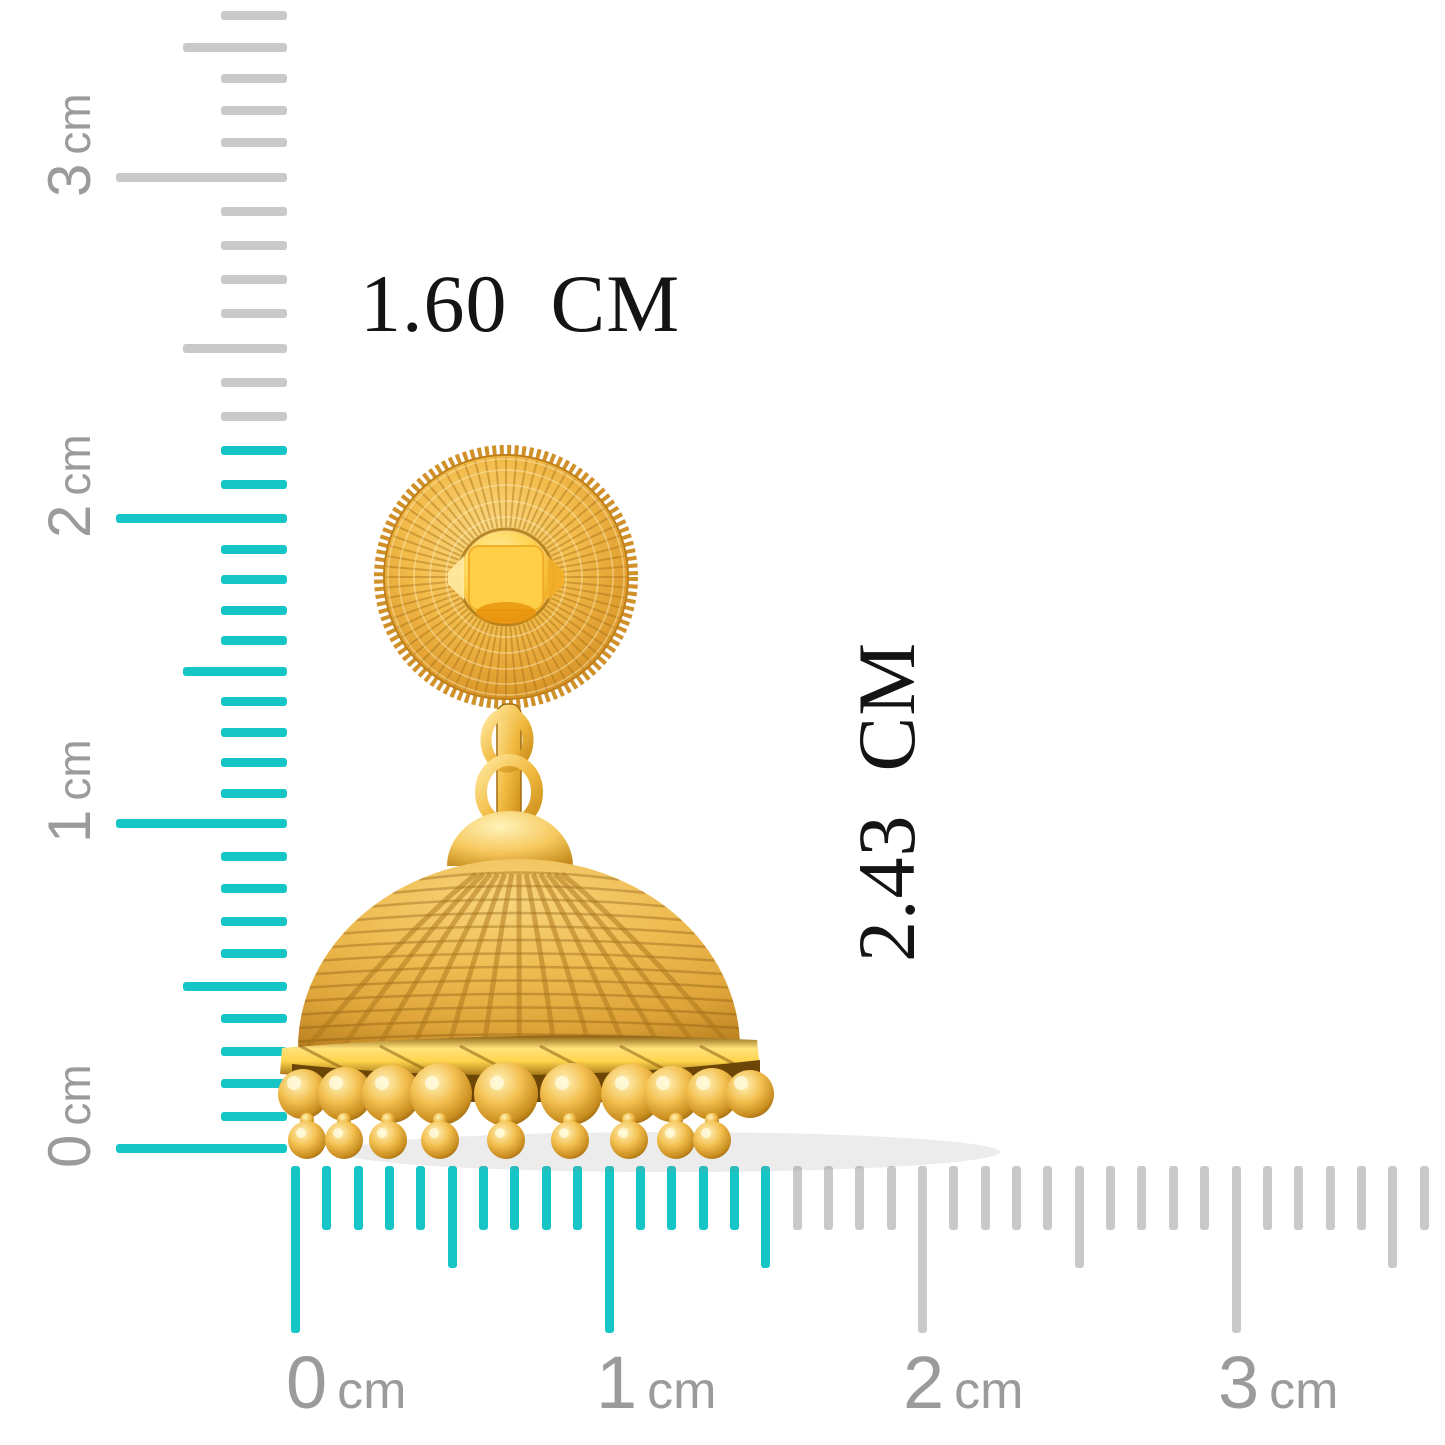  What do you see at coordinates (506, 613) in the screenshot?
I see `bead-bottom-glow` at bounding box center [506, 613].